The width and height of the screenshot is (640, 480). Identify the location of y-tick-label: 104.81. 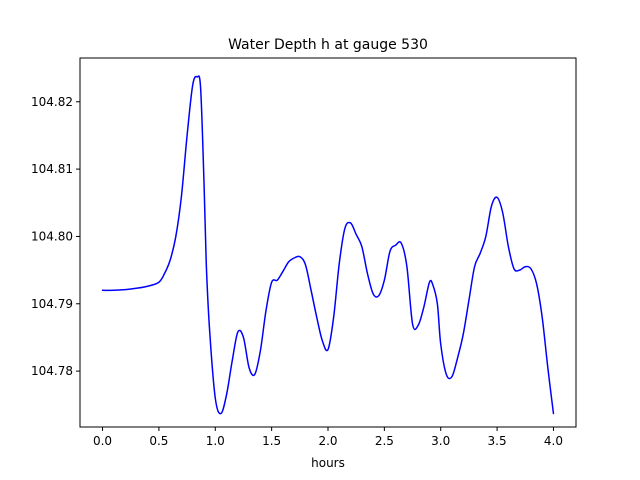
(52, 169).